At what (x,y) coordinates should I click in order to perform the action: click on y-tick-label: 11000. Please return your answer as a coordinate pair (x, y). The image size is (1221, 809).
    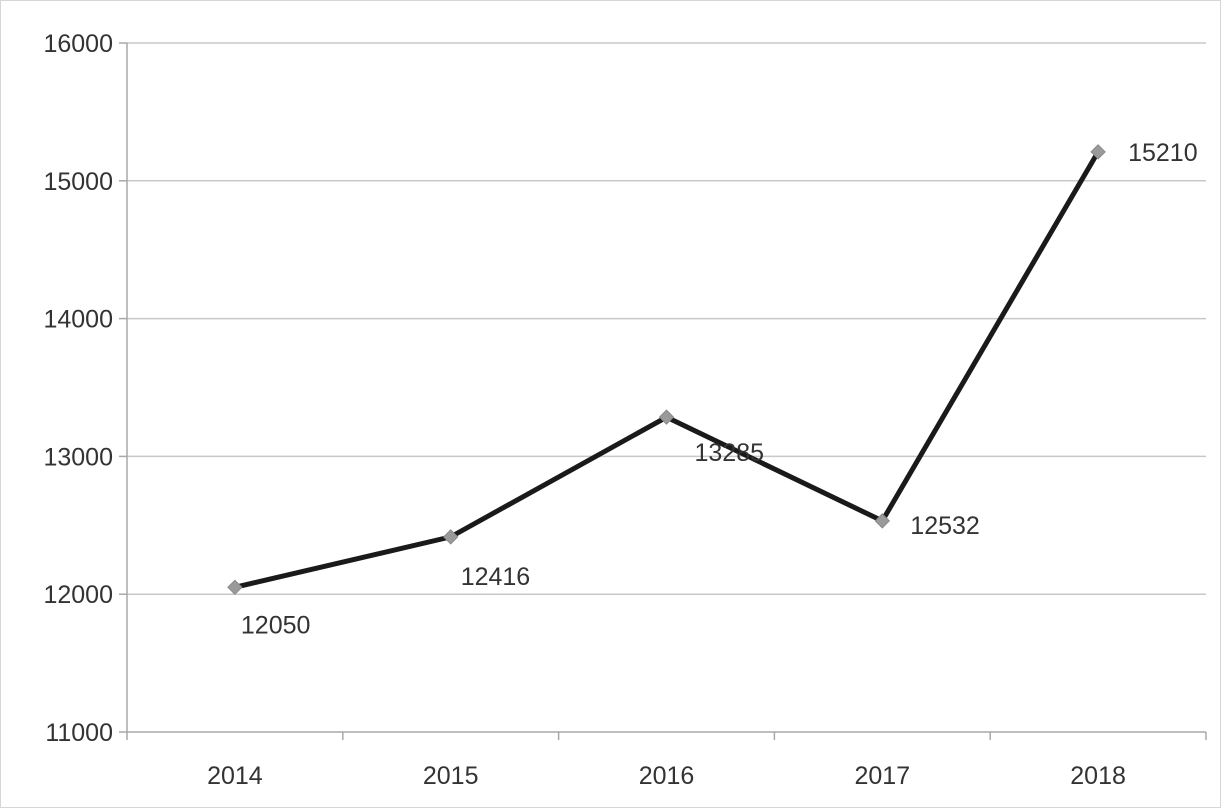
    Looking at the image, I should click on (79, 733).